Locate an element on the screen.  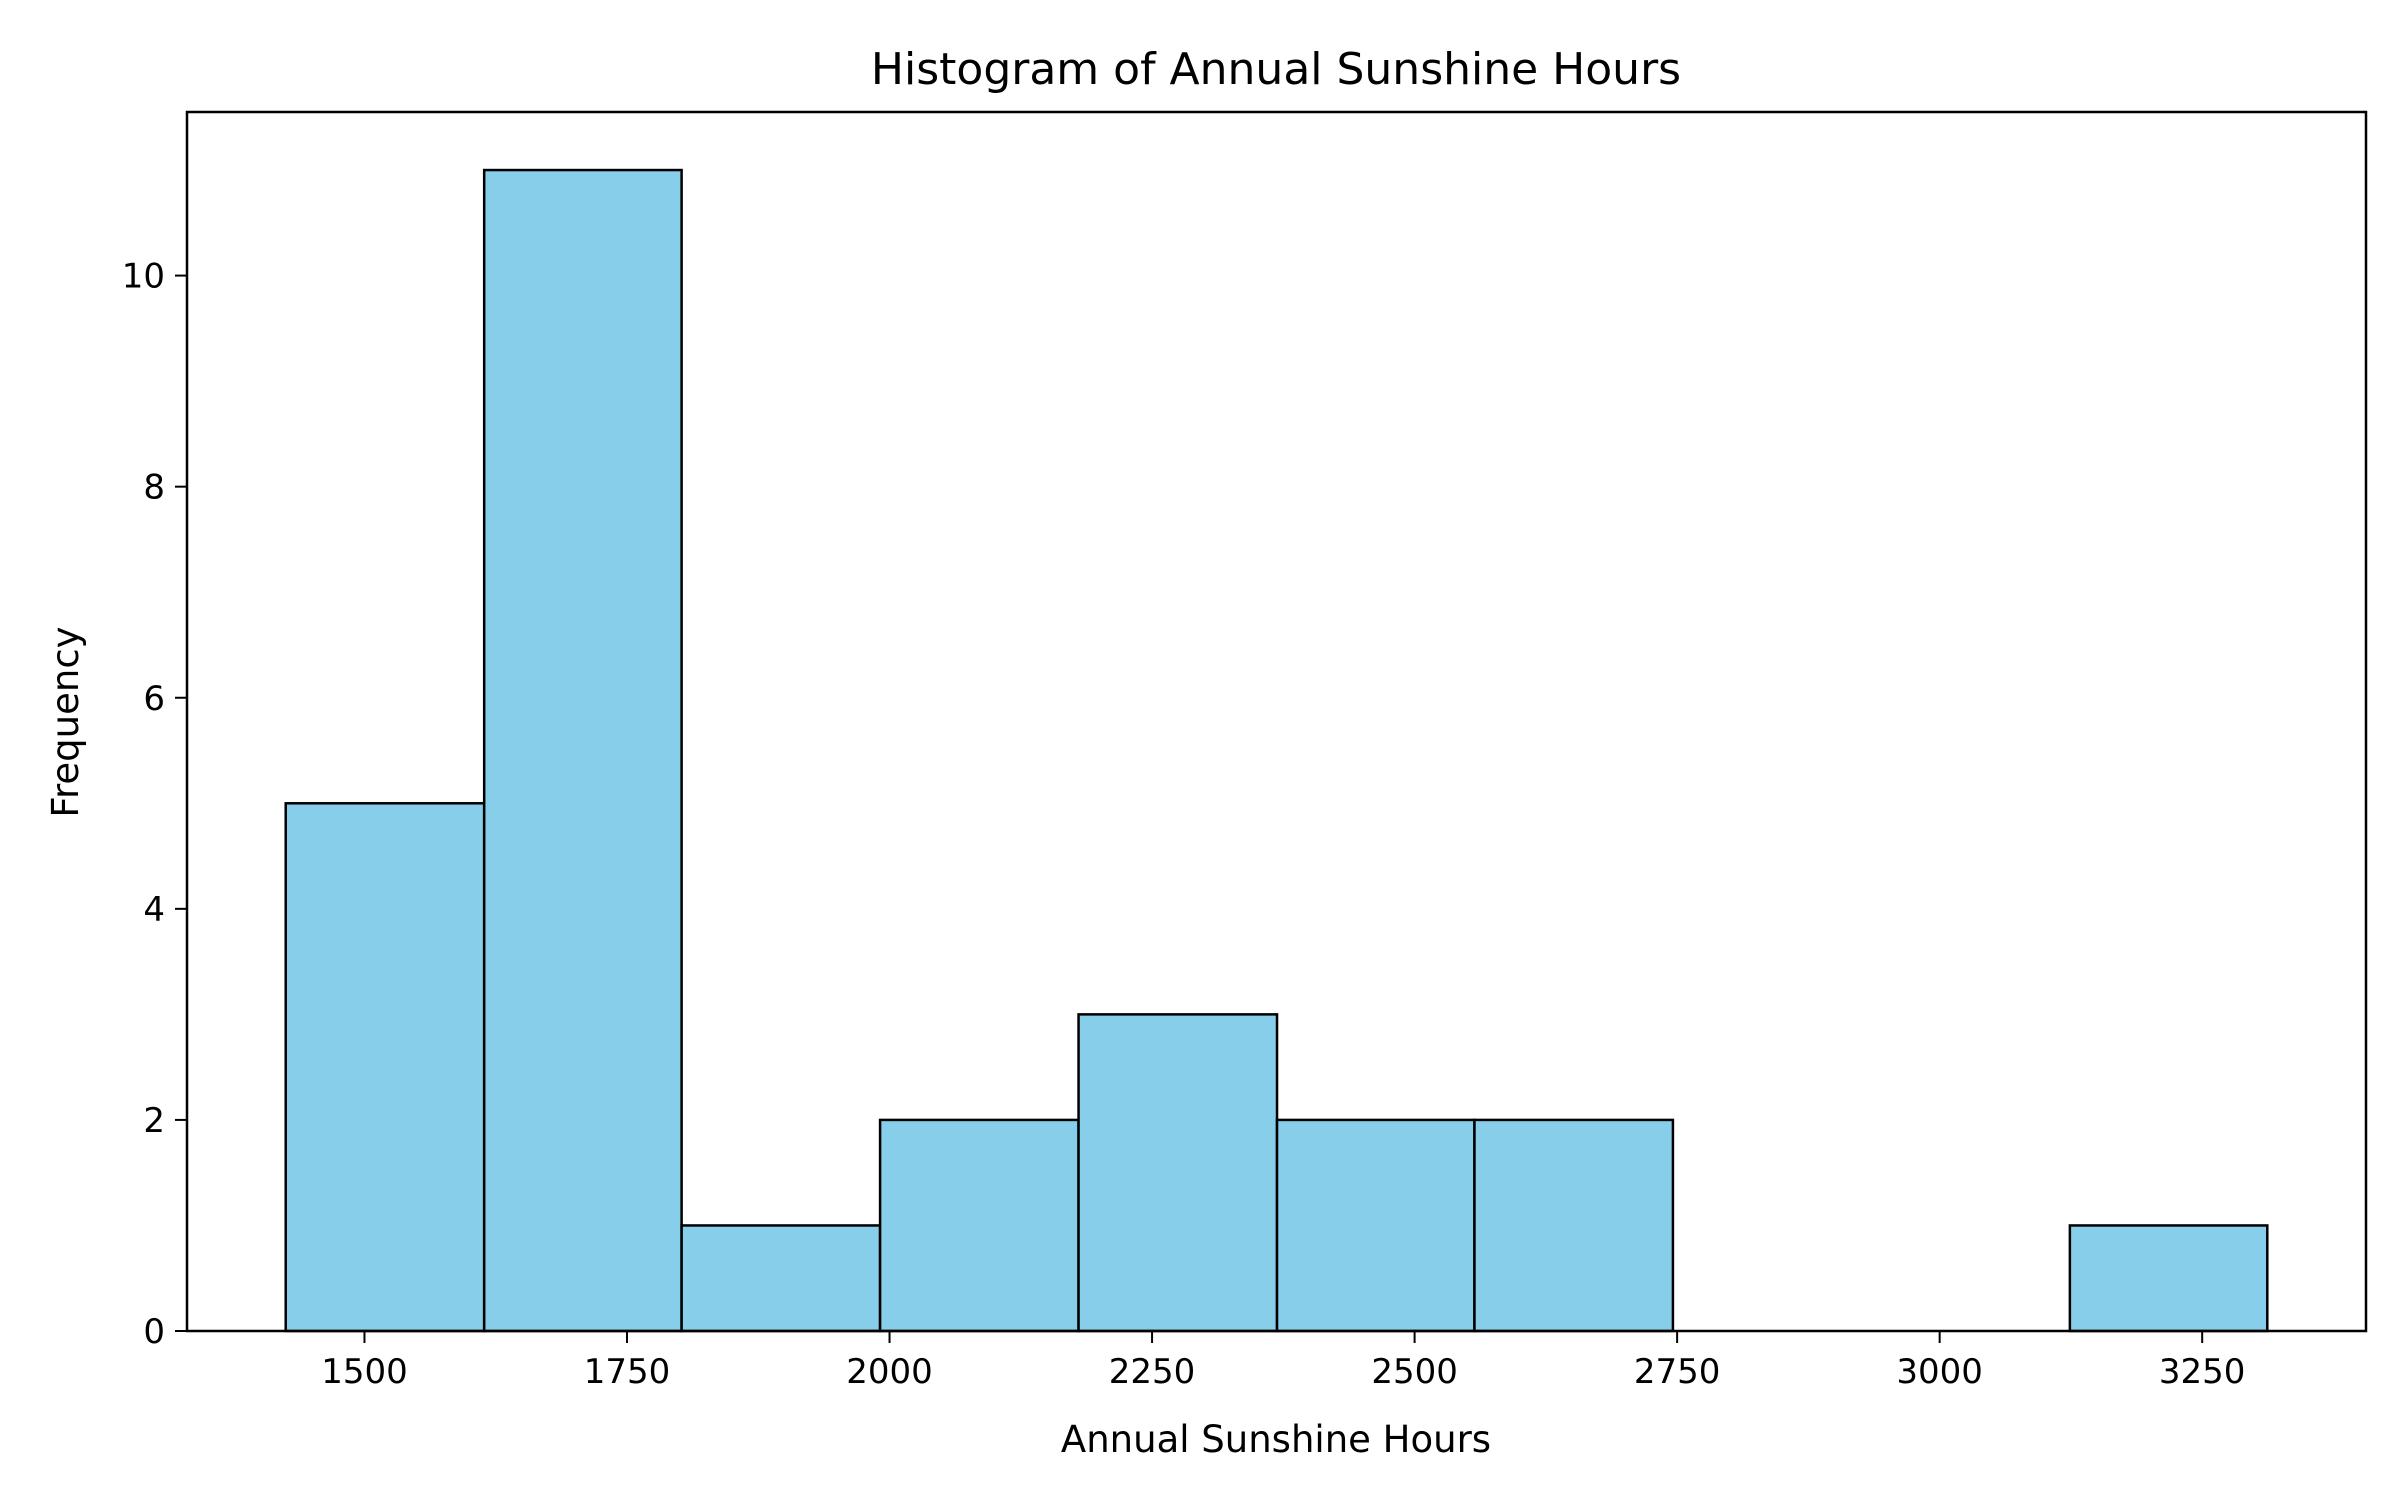
y-tick-label: 10 is located at coordinates (143, 277).